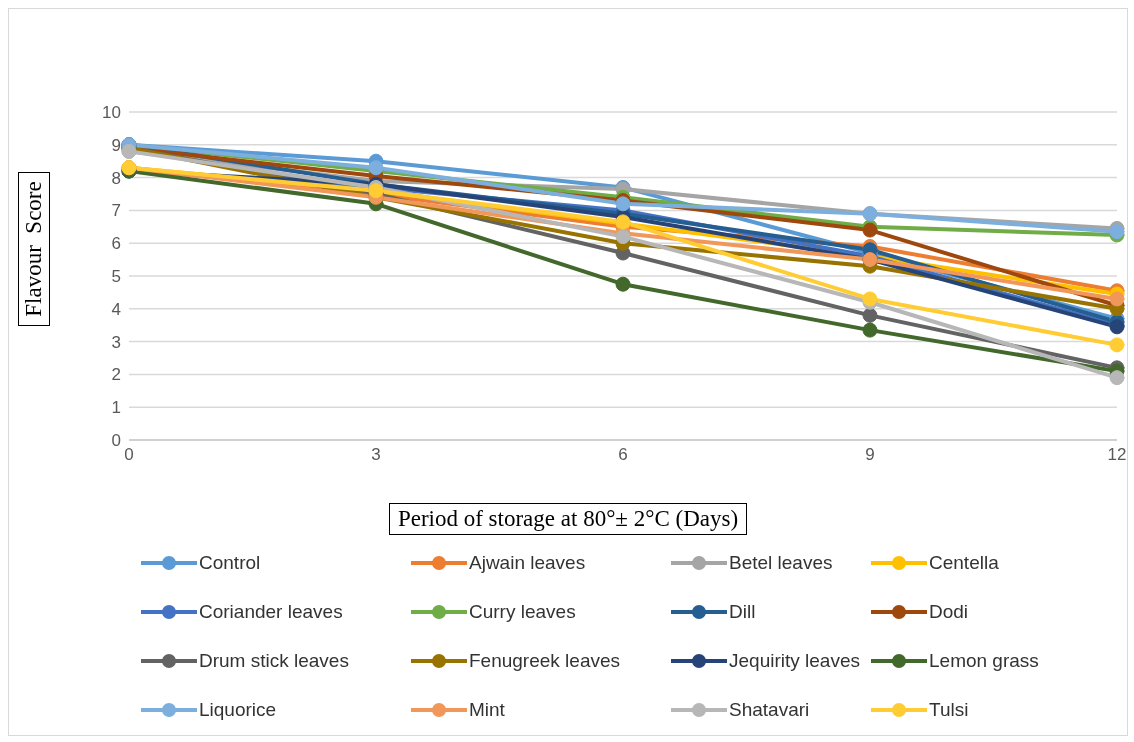  I want to click on y-tick-label: 6, so click(116, 244).